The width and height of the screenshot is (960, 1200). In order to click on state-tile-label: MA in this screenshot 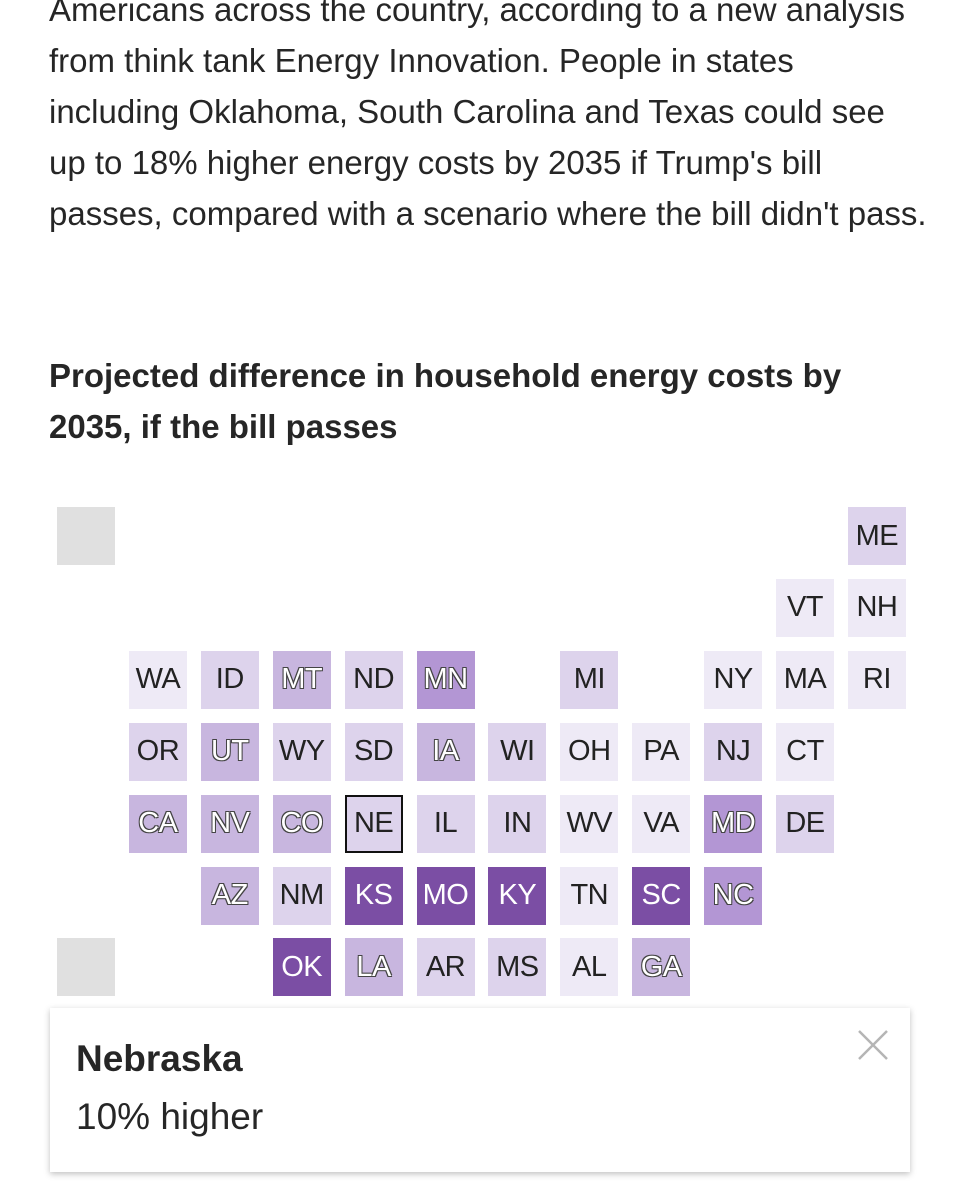, I will do `click(805, 679)`.